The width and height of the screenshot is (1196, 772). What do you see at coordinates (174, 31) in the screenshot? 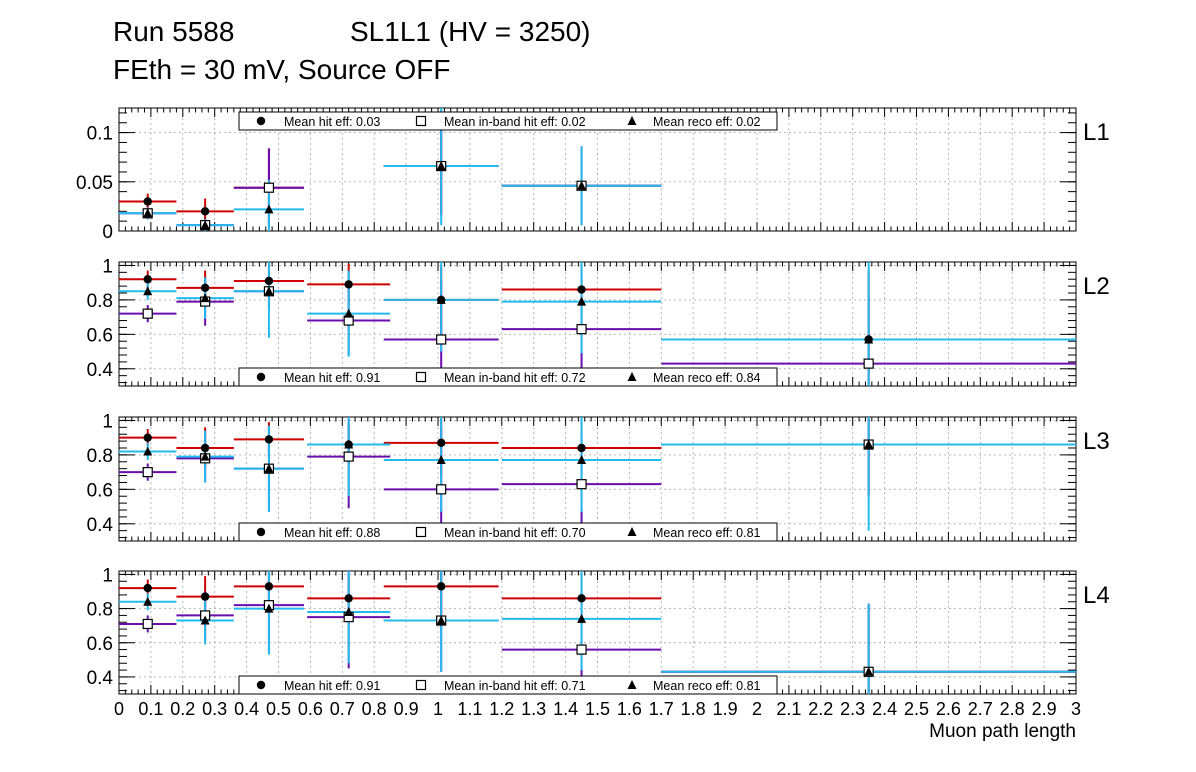
I see `run-title: Run 5588` at bounding box center [174, 31].